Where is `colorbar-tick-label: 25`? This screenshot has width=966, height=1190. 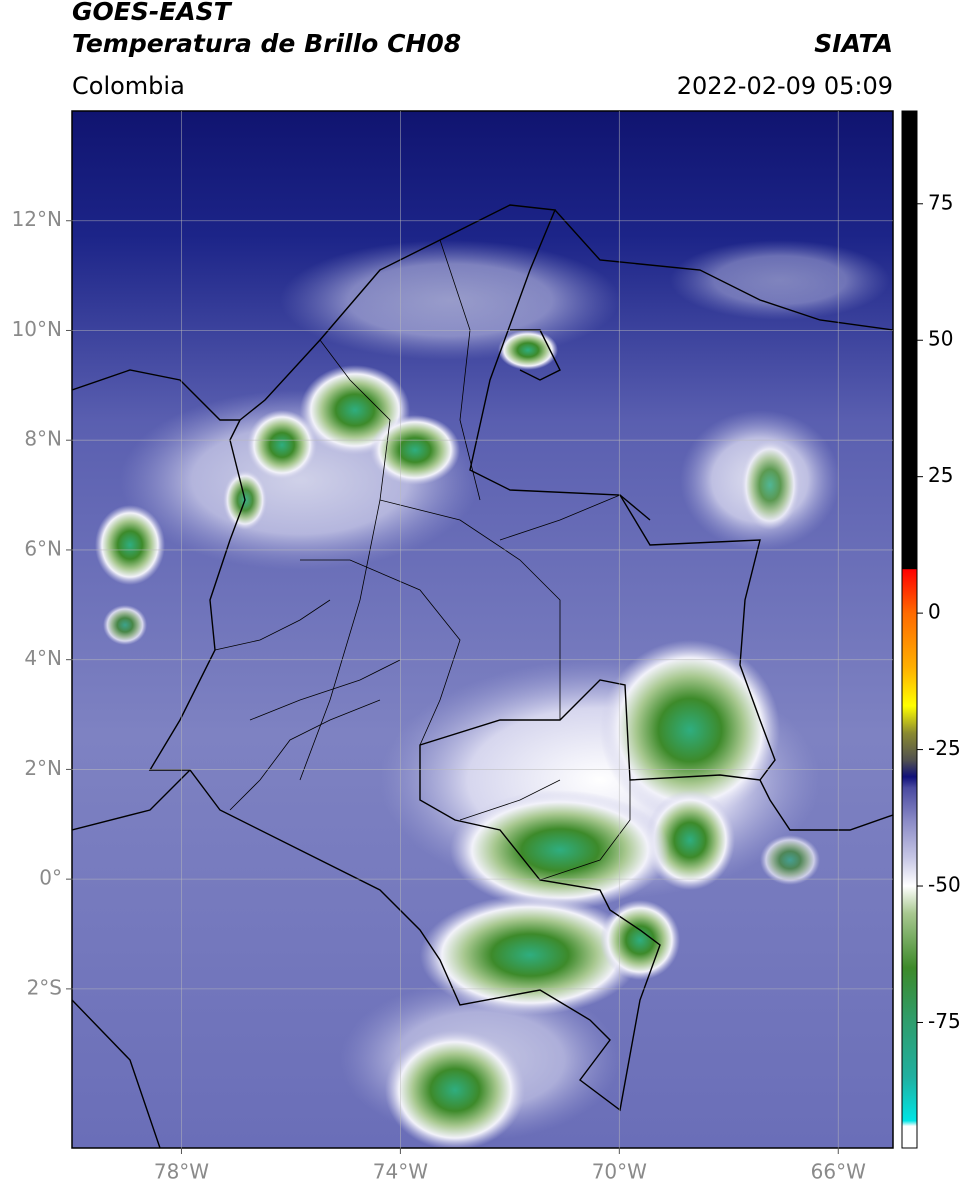
colorbar-tick-label: 25 is located at coordinates (940, 475).